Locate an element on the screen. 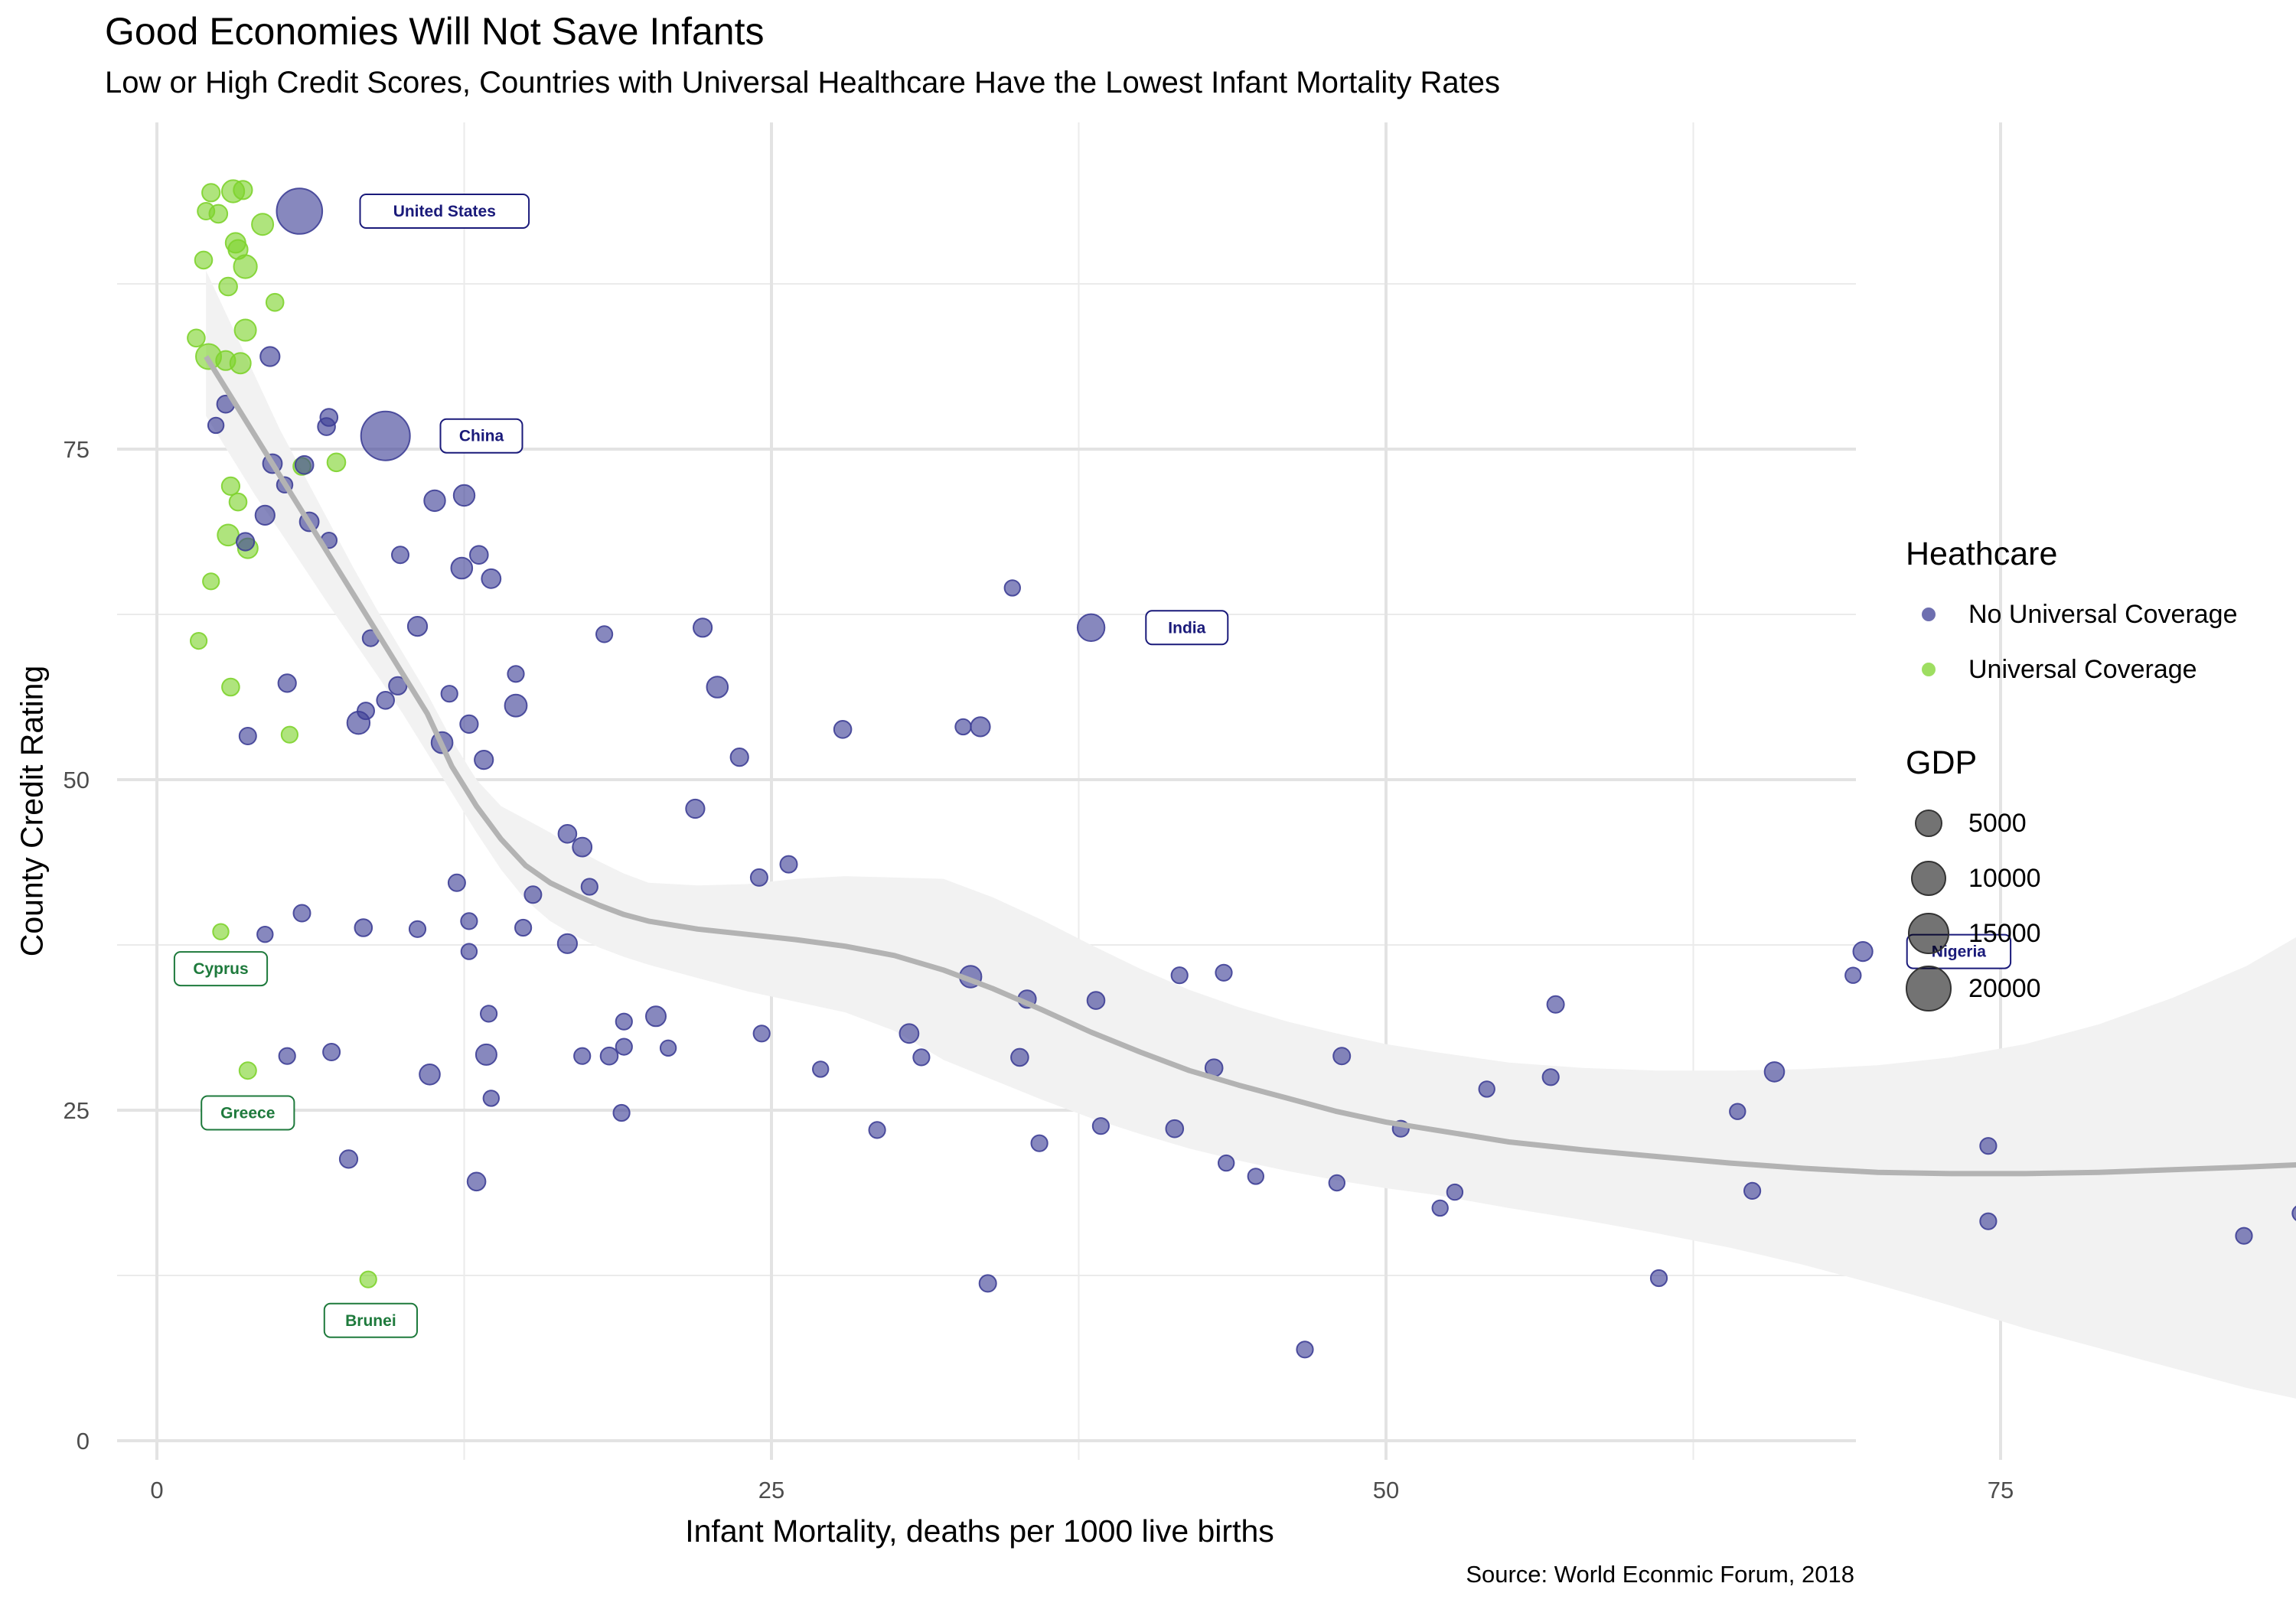  legend-item-gdp-2: 15000 is located at coordinates (2072, 933).